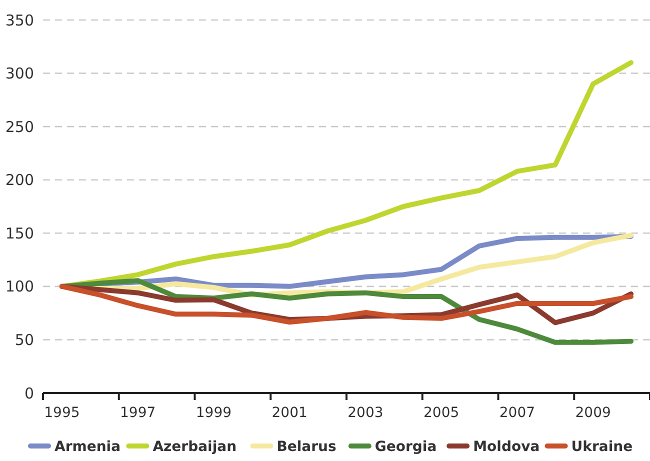 Image resolution: width=650 pixels, height=461 pixels. Describe the element at coordinates (138, 413) in the screenshot. I see `x-tick-label: 1997` at that location.